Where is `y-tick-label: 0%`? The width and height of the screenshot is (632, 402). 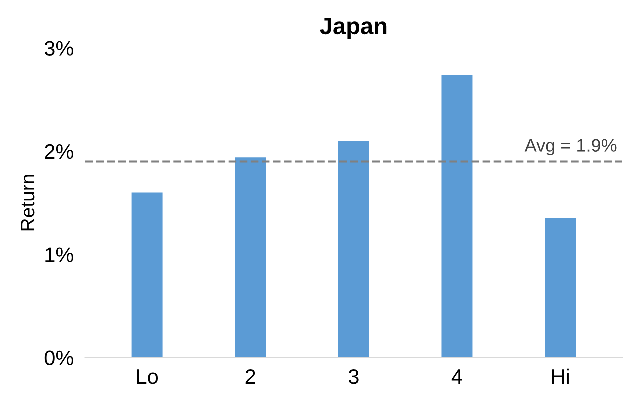
y-tick-label: 0% is located at coordinates (59, 358).